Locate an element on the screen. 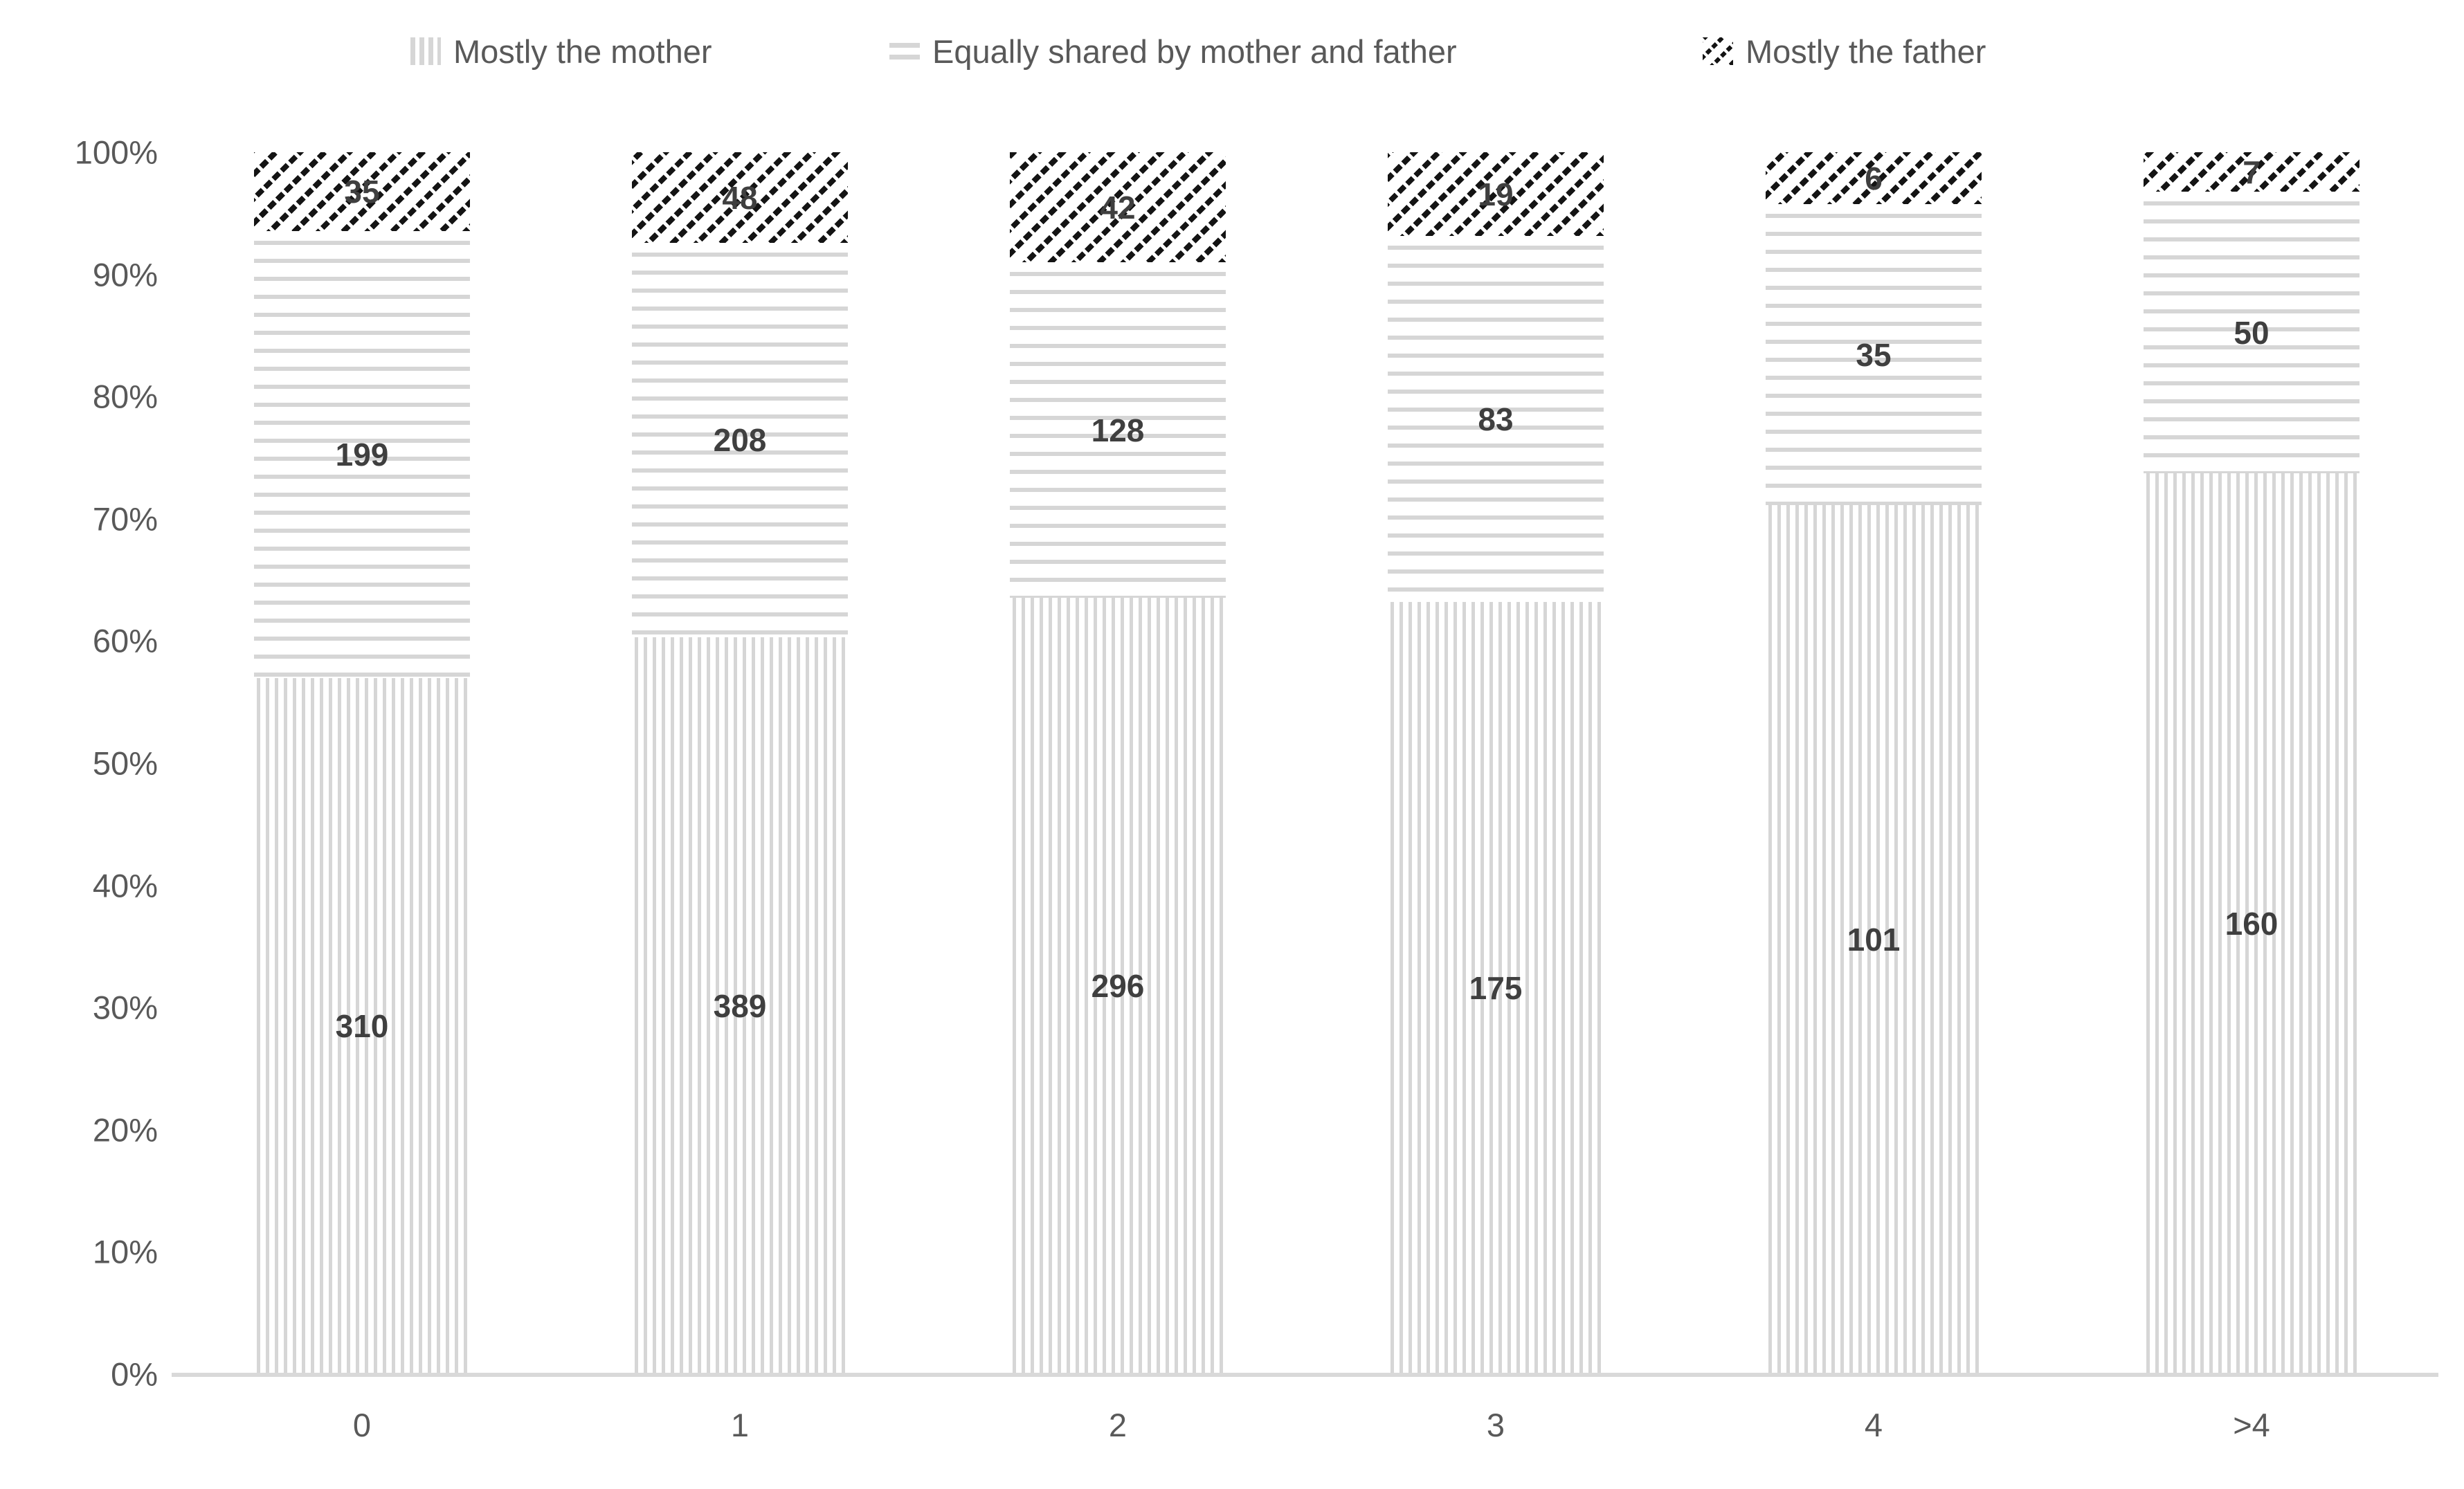  data-label: 199 is located at coordinates (362, 455).